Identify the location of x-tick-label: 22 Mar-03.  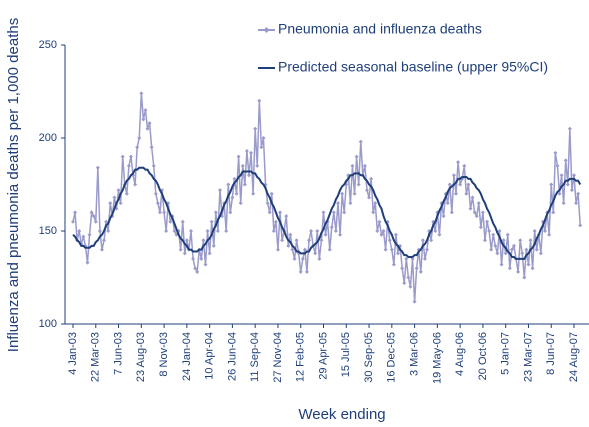
(96, 357).